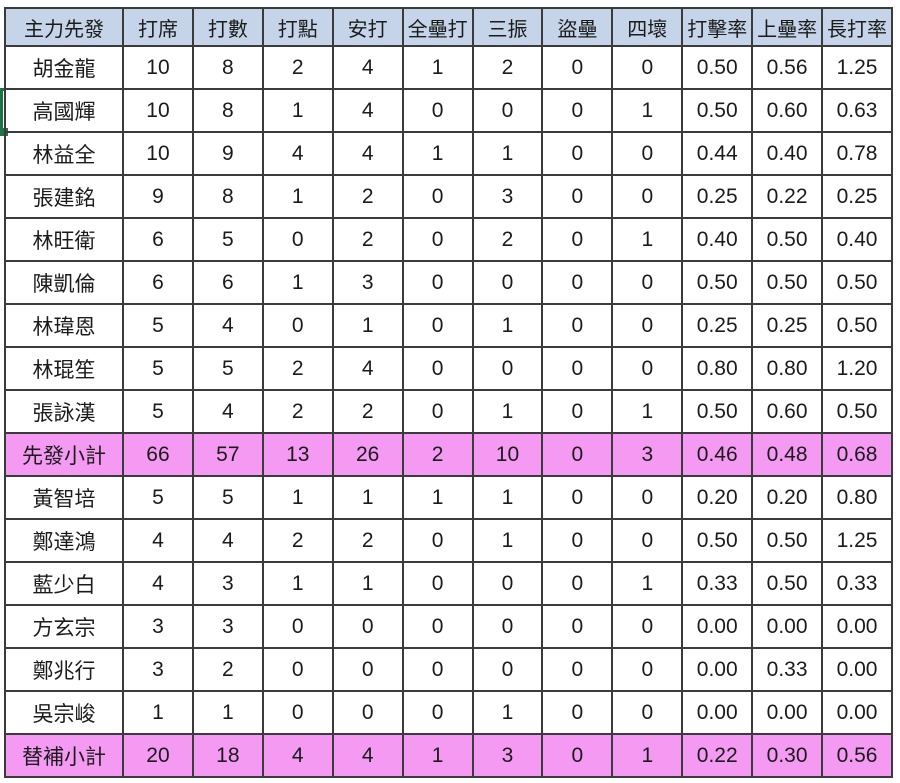 The height and width of the screenshot is (783, 900). What do you see at coordinates (64, 153) in the screenshot?
I see `player-name-cell: 林益全` at bounding box center [64, 153].